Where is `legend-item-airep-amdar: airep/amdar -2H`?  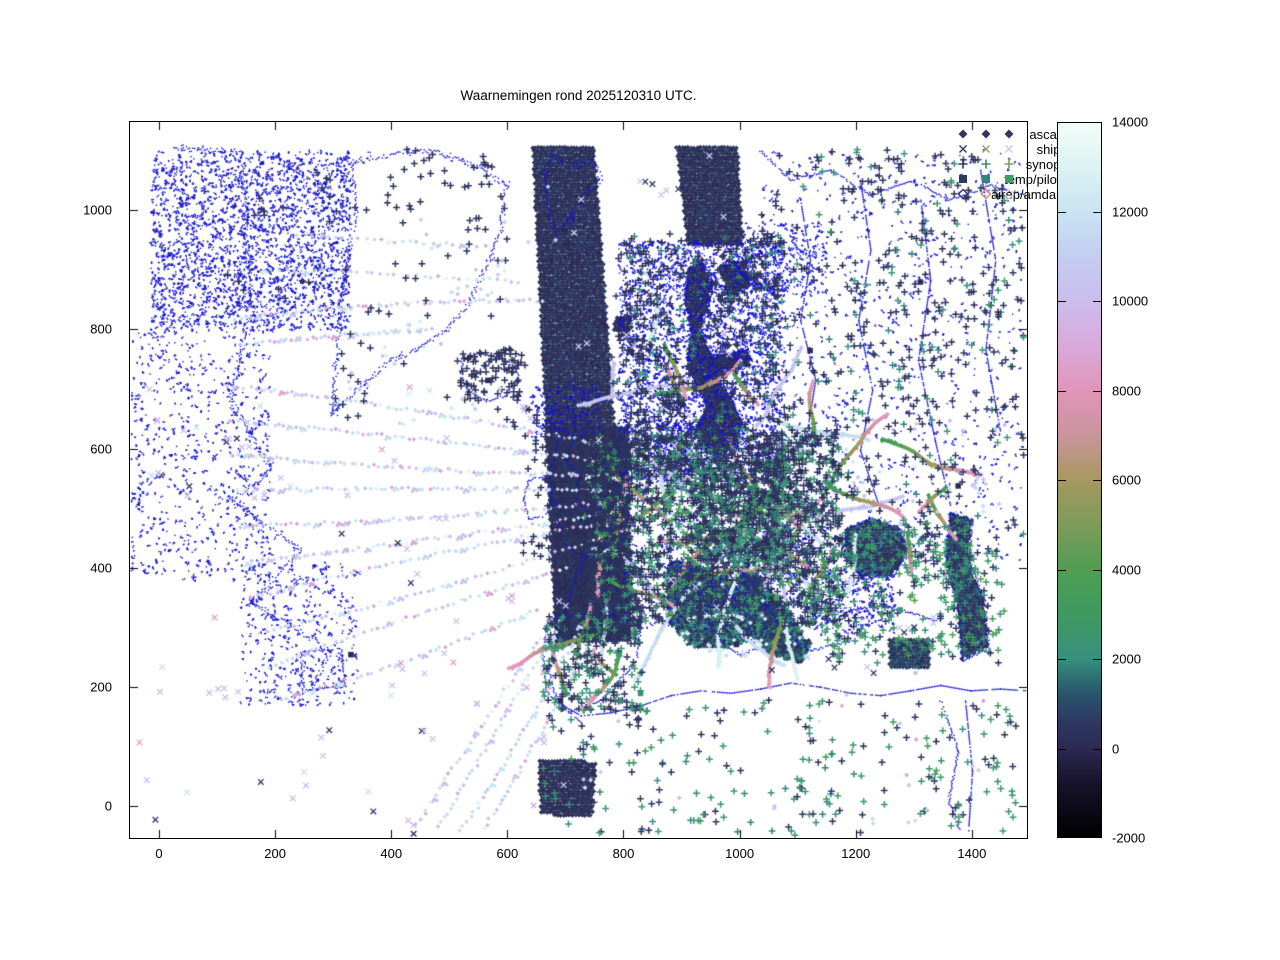 legend-item-airep-amdar: airep/amdar -2H is located at coordinates (607, 194).